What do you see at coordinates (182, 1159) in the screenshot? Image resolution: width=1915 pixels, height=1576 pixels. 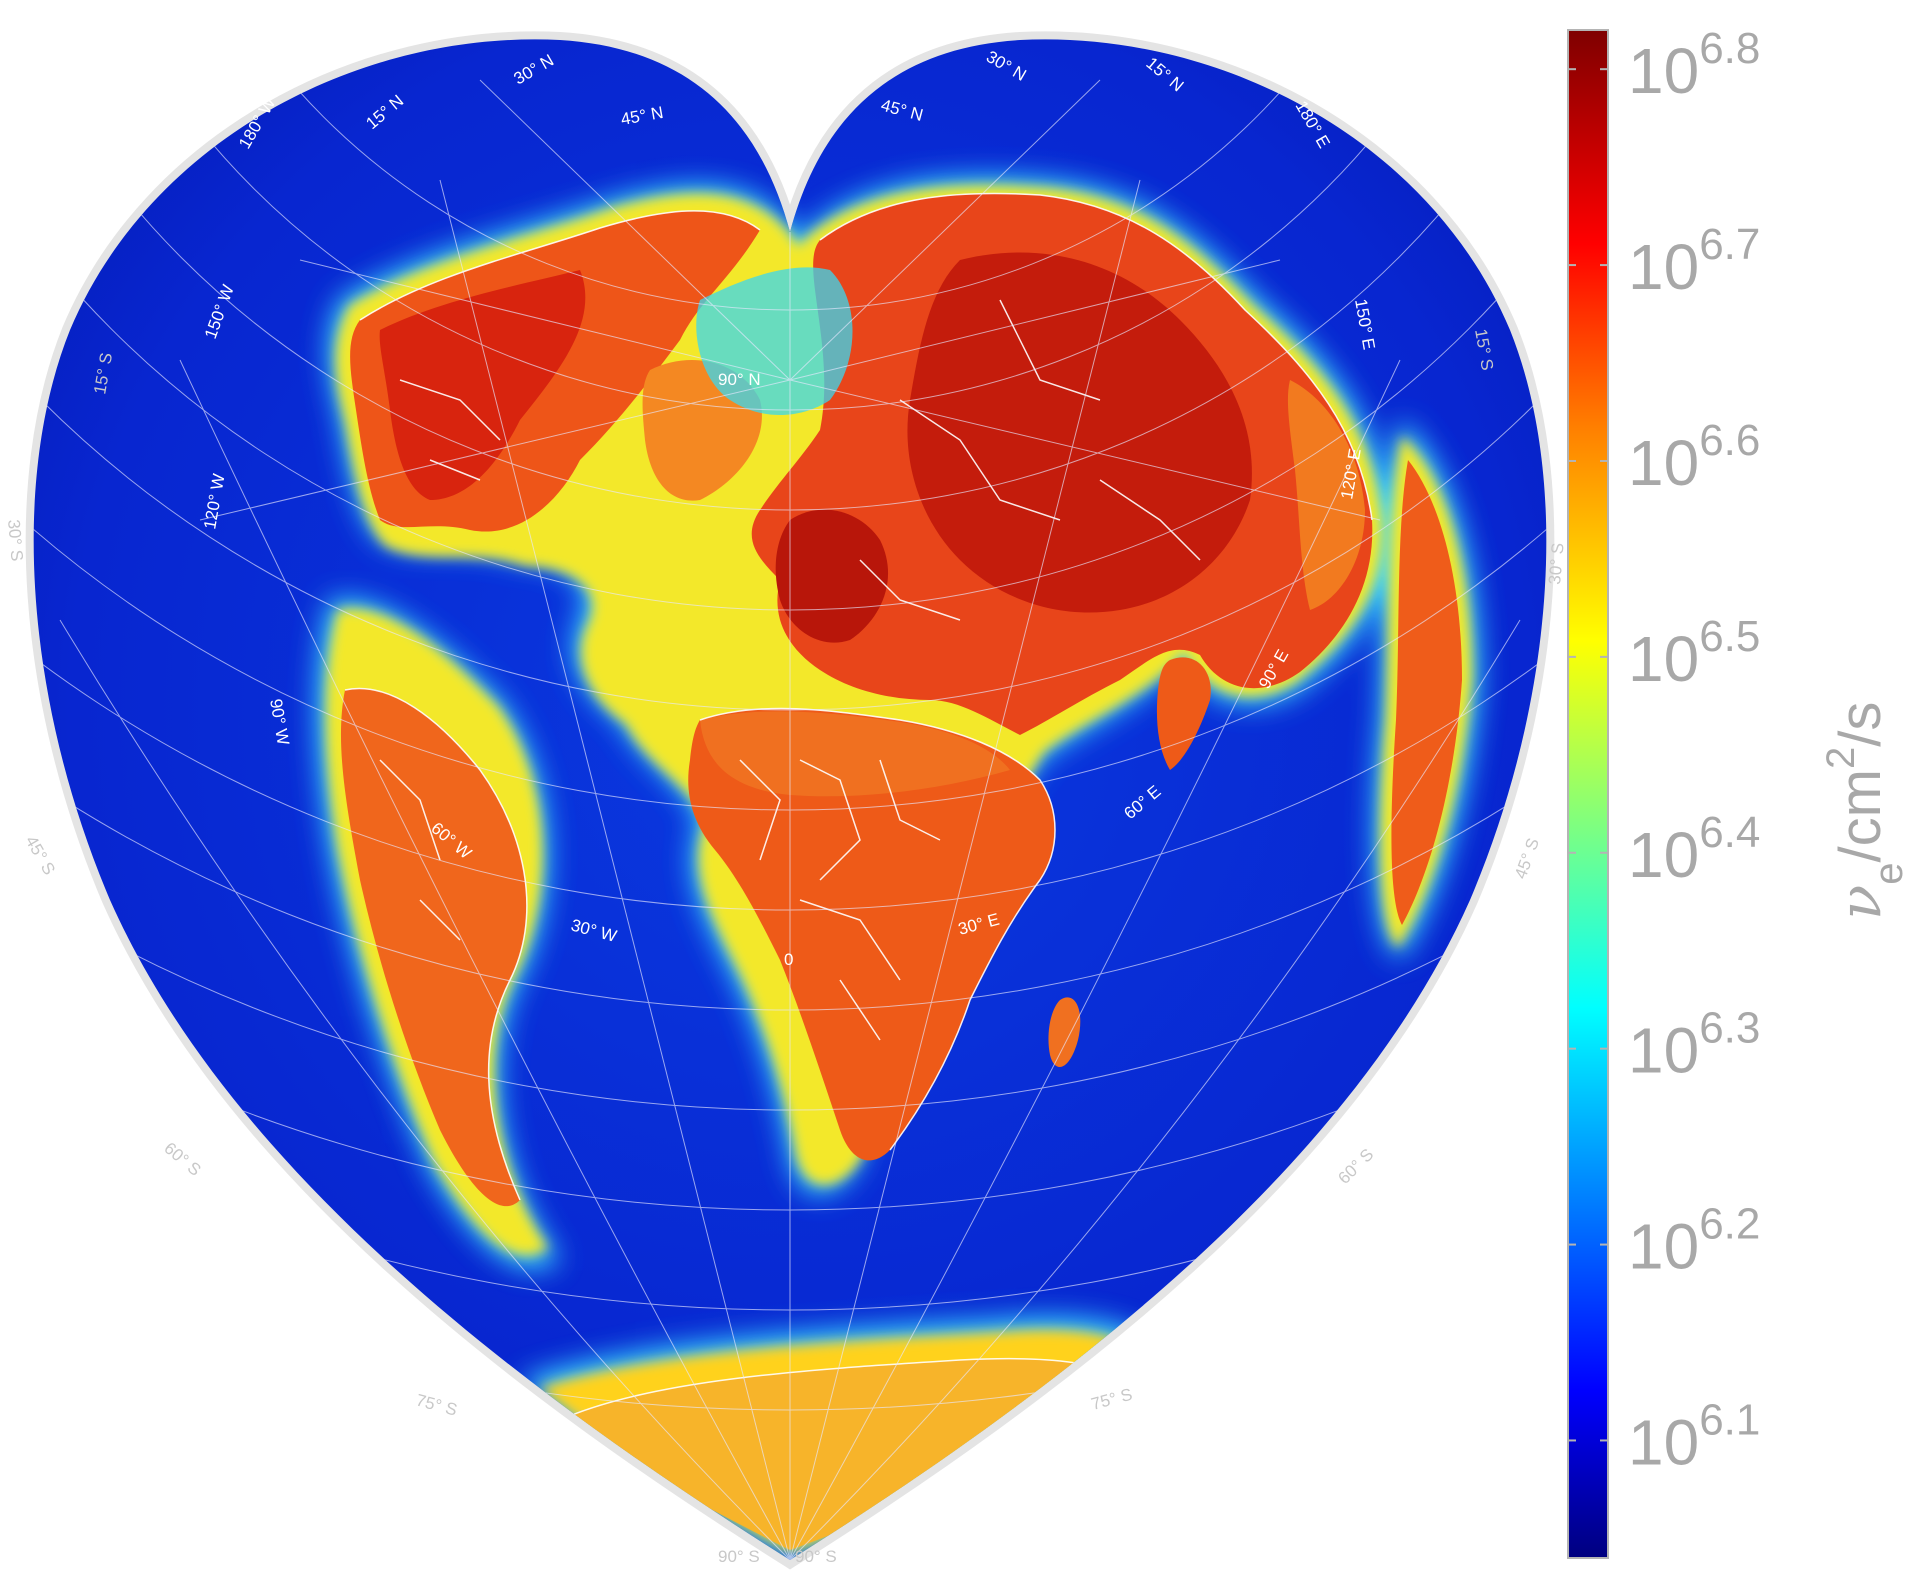 I see `label-60s-w: 60° S` at bounding box center [182, 1159].